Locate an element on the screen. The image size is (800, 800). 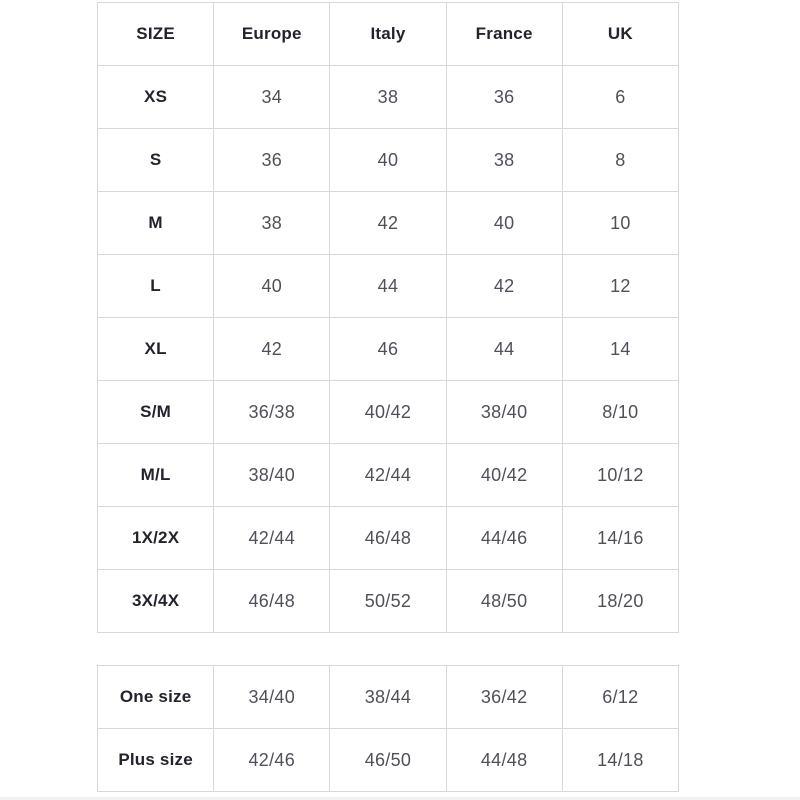
cell-france: 36 is located at coordinates (504, 97).